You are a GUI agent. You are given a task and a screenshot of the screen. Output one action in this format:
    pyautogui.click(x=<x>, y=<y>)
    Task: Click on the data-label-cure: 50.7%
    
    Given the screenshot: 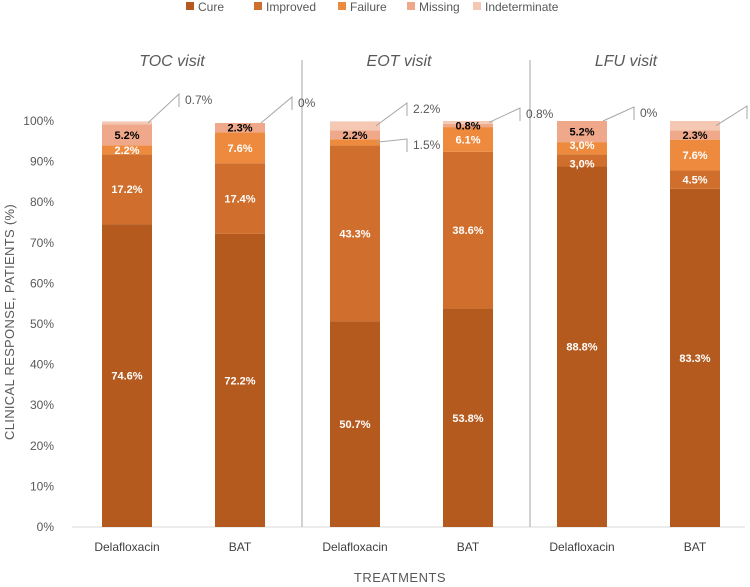 What is the action you would take?
    pyautogui.click(x=354, y=425)
    